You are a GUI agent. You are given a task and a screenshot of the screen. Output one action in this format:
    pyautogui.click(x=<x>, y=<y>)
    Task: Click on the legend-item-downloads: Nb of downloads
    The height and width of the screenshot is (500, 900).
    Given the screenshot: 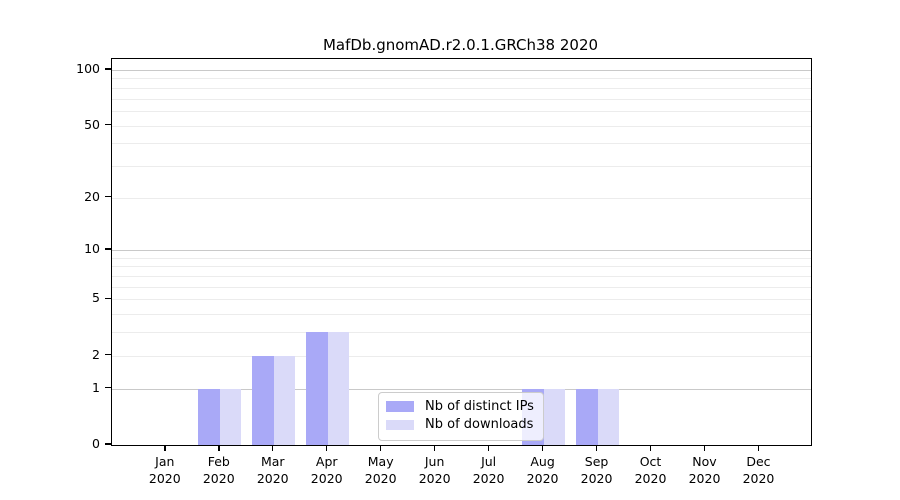 What is the action you would take?
    pyautogui.click(x=461, y=425)
    